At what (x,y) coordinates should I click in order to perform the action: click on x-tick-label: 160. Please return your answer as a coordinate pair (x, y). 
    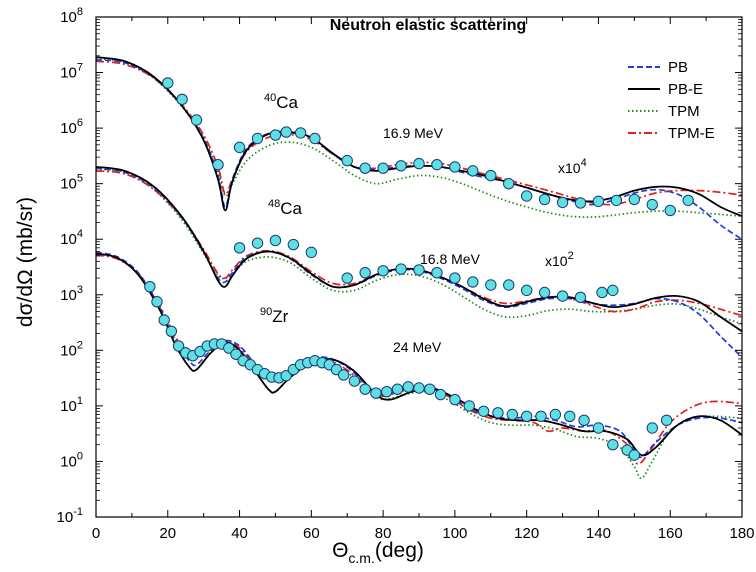
    Looking at the image, I should click on (670, 533).